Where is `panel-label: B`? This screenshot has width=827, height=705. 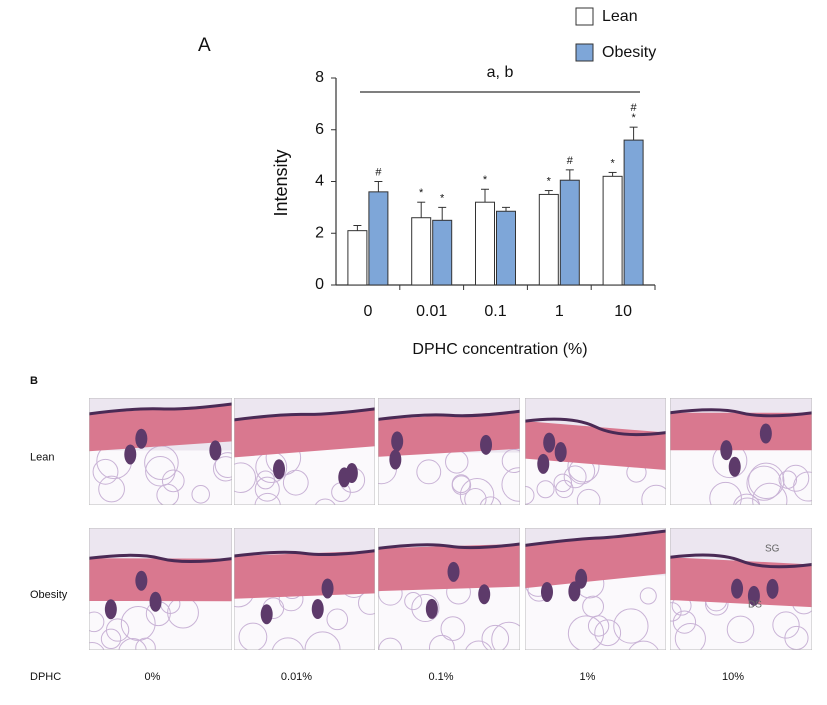 panel-label: B is located at coordinates (34, 381).